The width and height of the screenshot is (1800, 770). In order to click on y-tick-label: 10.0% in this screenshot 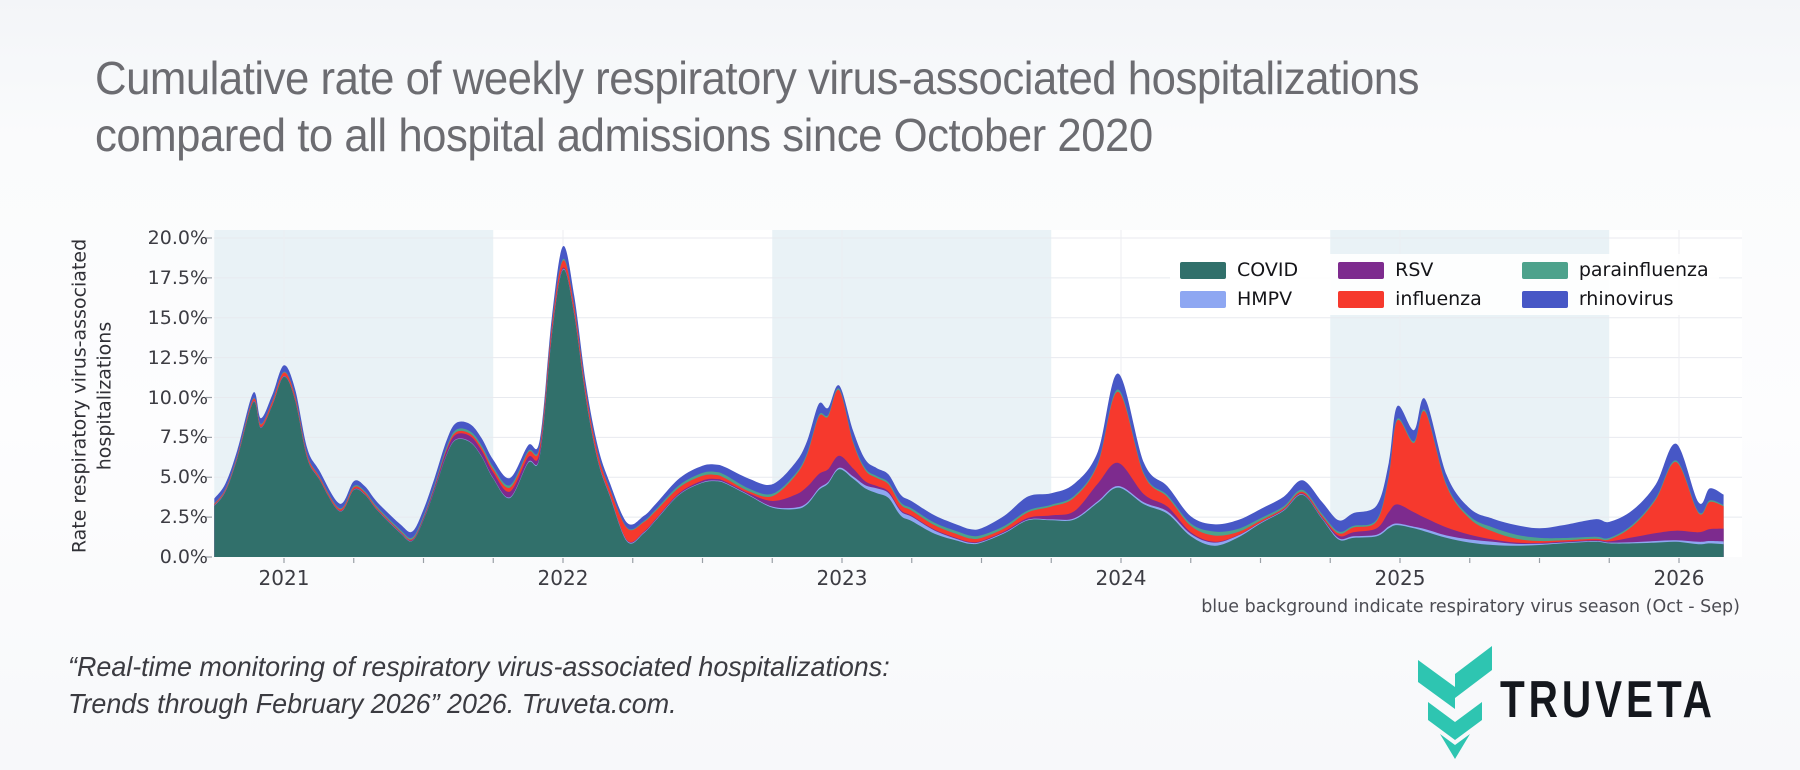, I will do `click(177, 397)`.